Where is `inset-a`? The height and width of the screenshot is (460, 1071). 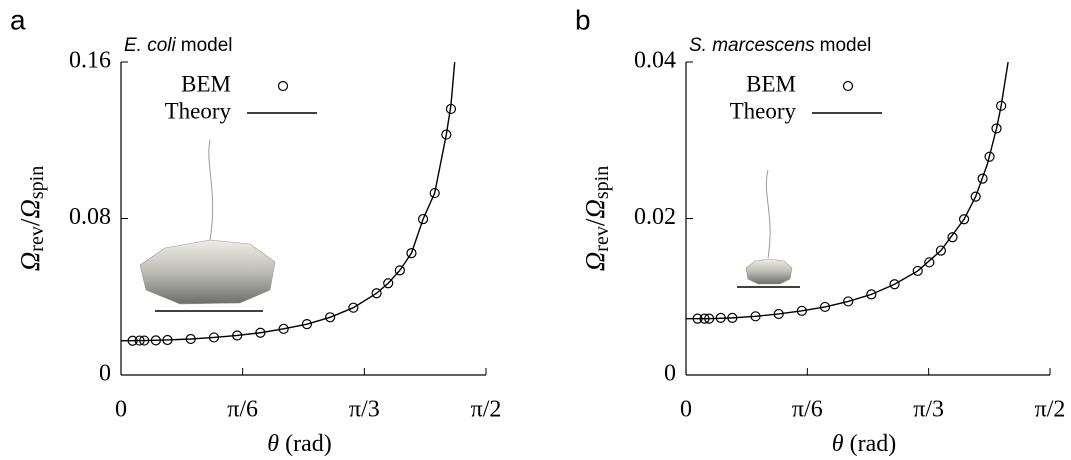 inset-a is located at coordinates (207, 225).